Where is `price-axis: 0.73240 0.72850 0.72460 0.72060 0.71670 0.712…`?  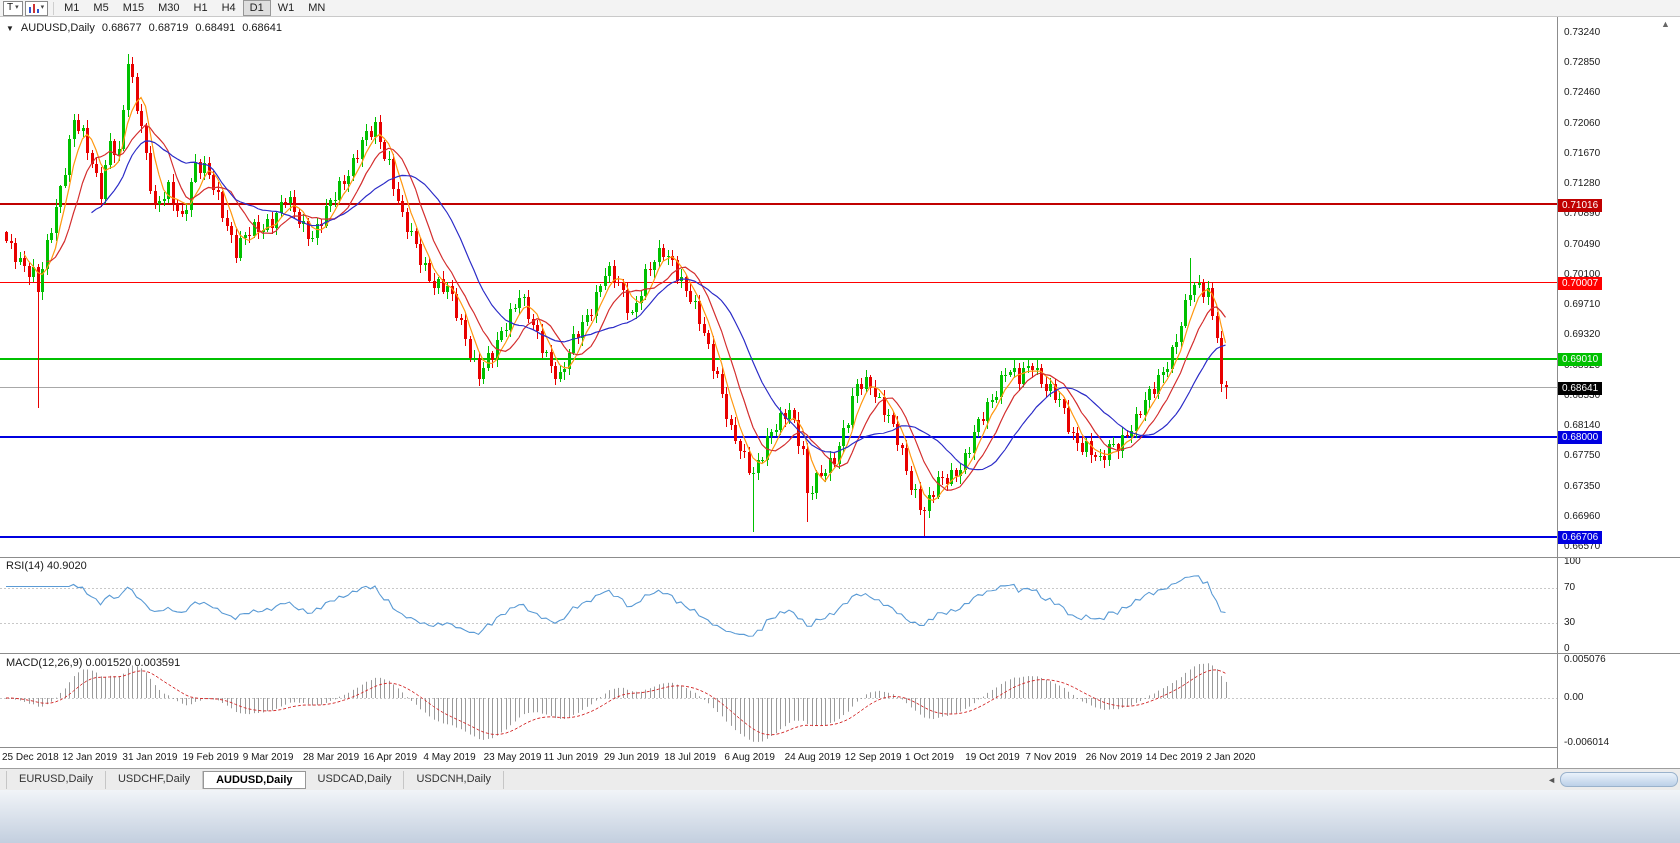
price-axis: 0.73240 0.72850 0.72460 0.72060 0.71670 0.712… is located at coordinates (1618, 392).